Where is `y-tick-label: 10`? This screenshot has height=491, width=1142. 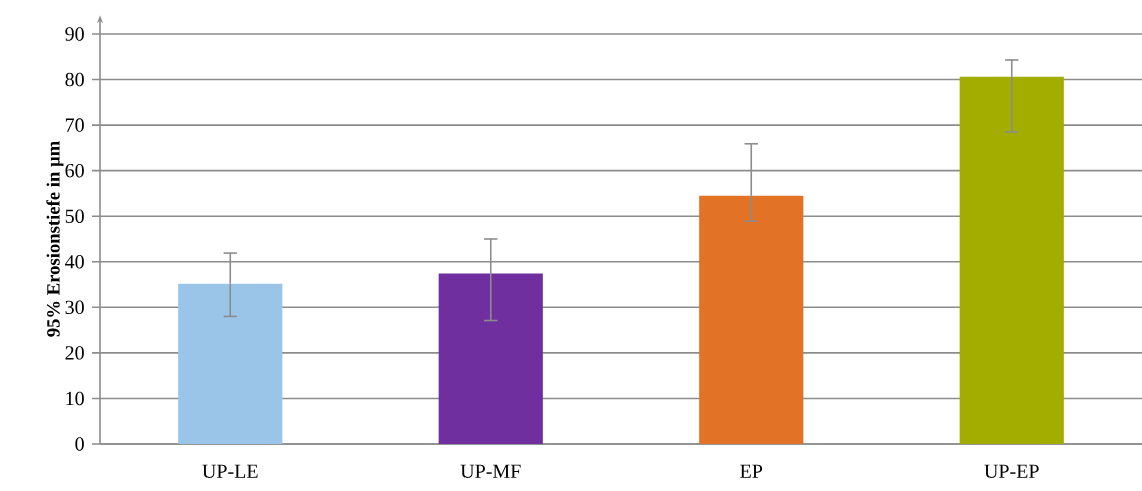 y-tick-label: 10 is located at coordinates (75, 398).